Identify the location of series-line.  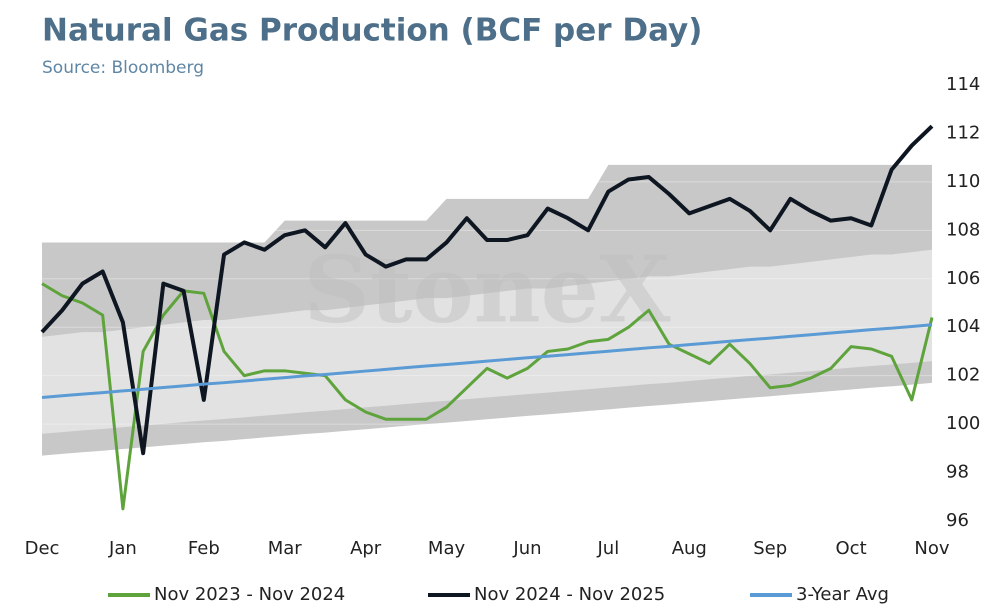
(487, 361).